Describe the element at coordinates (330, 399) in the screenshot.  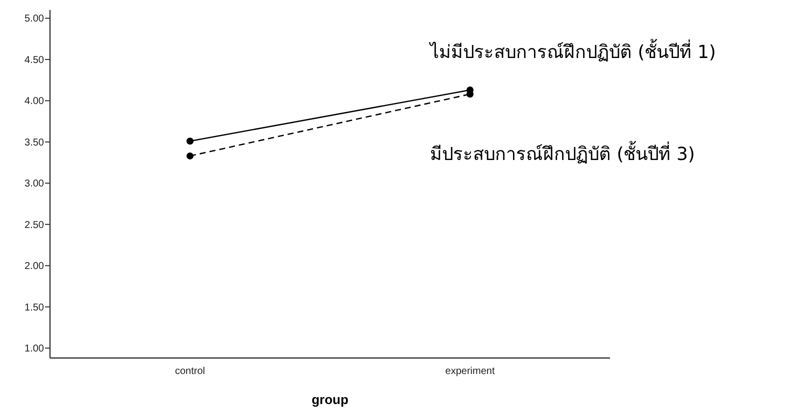
I see `x-axis-title: group` at that location.